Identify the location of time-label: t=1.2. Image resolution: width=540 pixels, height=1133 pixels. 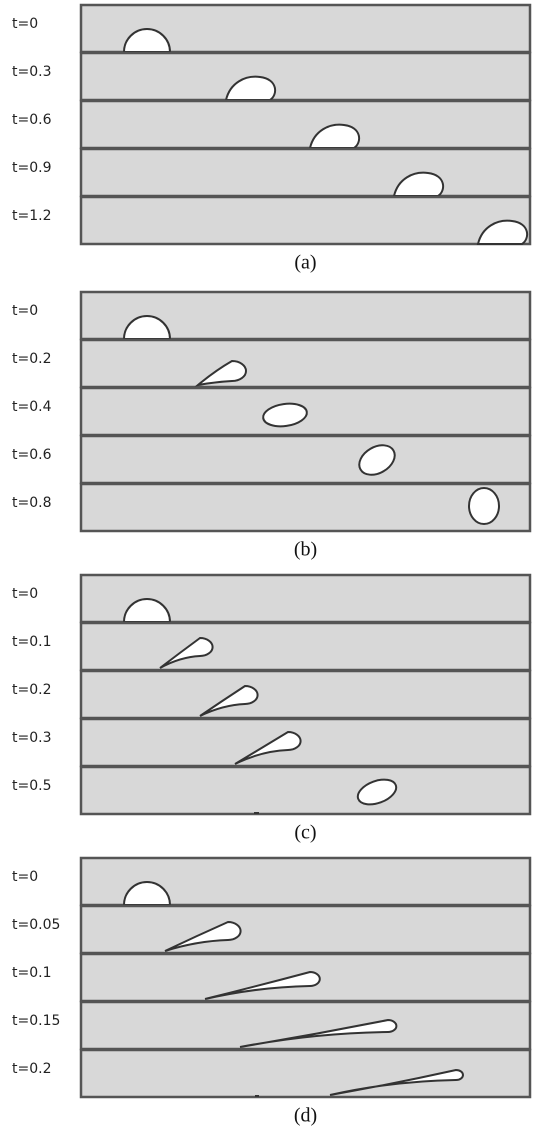
(31, 216).